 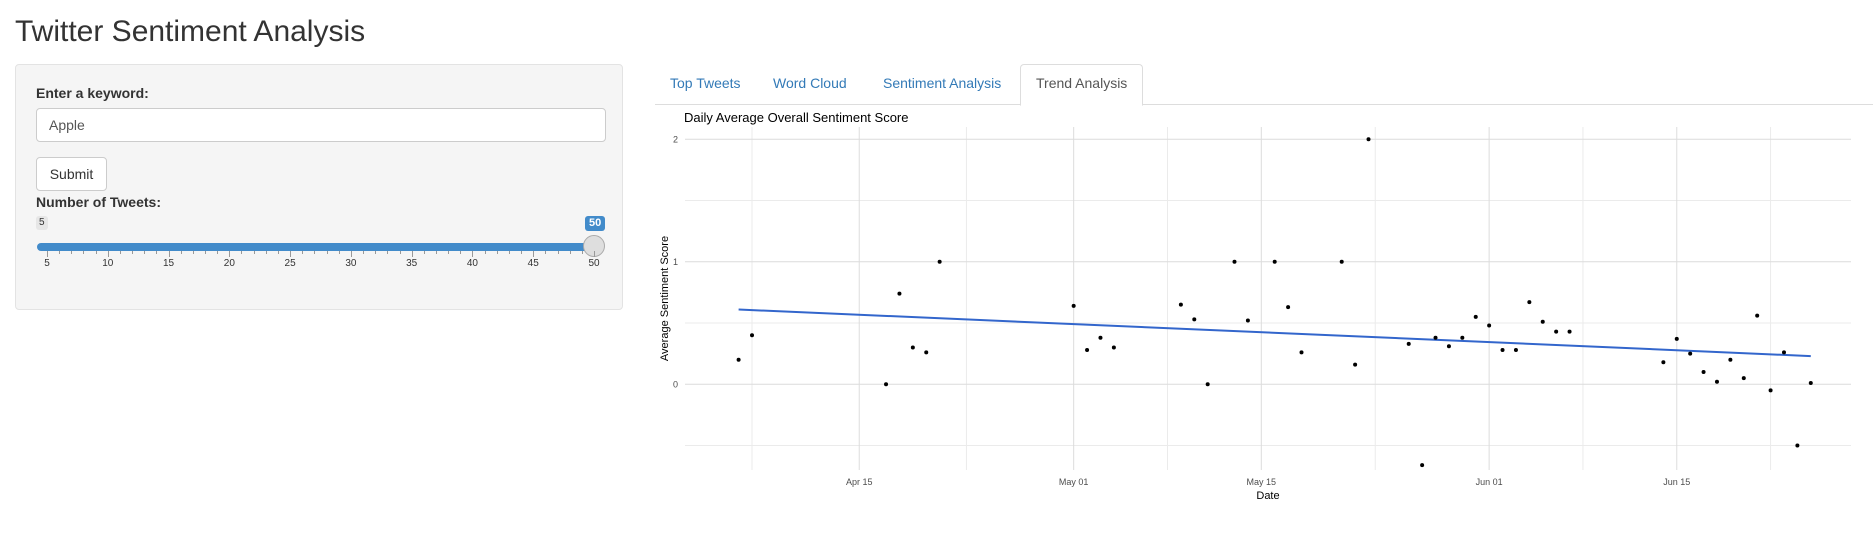 What do you see at coordinates (317, 247) in the screenshot?
I see `slider-track` at bounding box center [317, 247].